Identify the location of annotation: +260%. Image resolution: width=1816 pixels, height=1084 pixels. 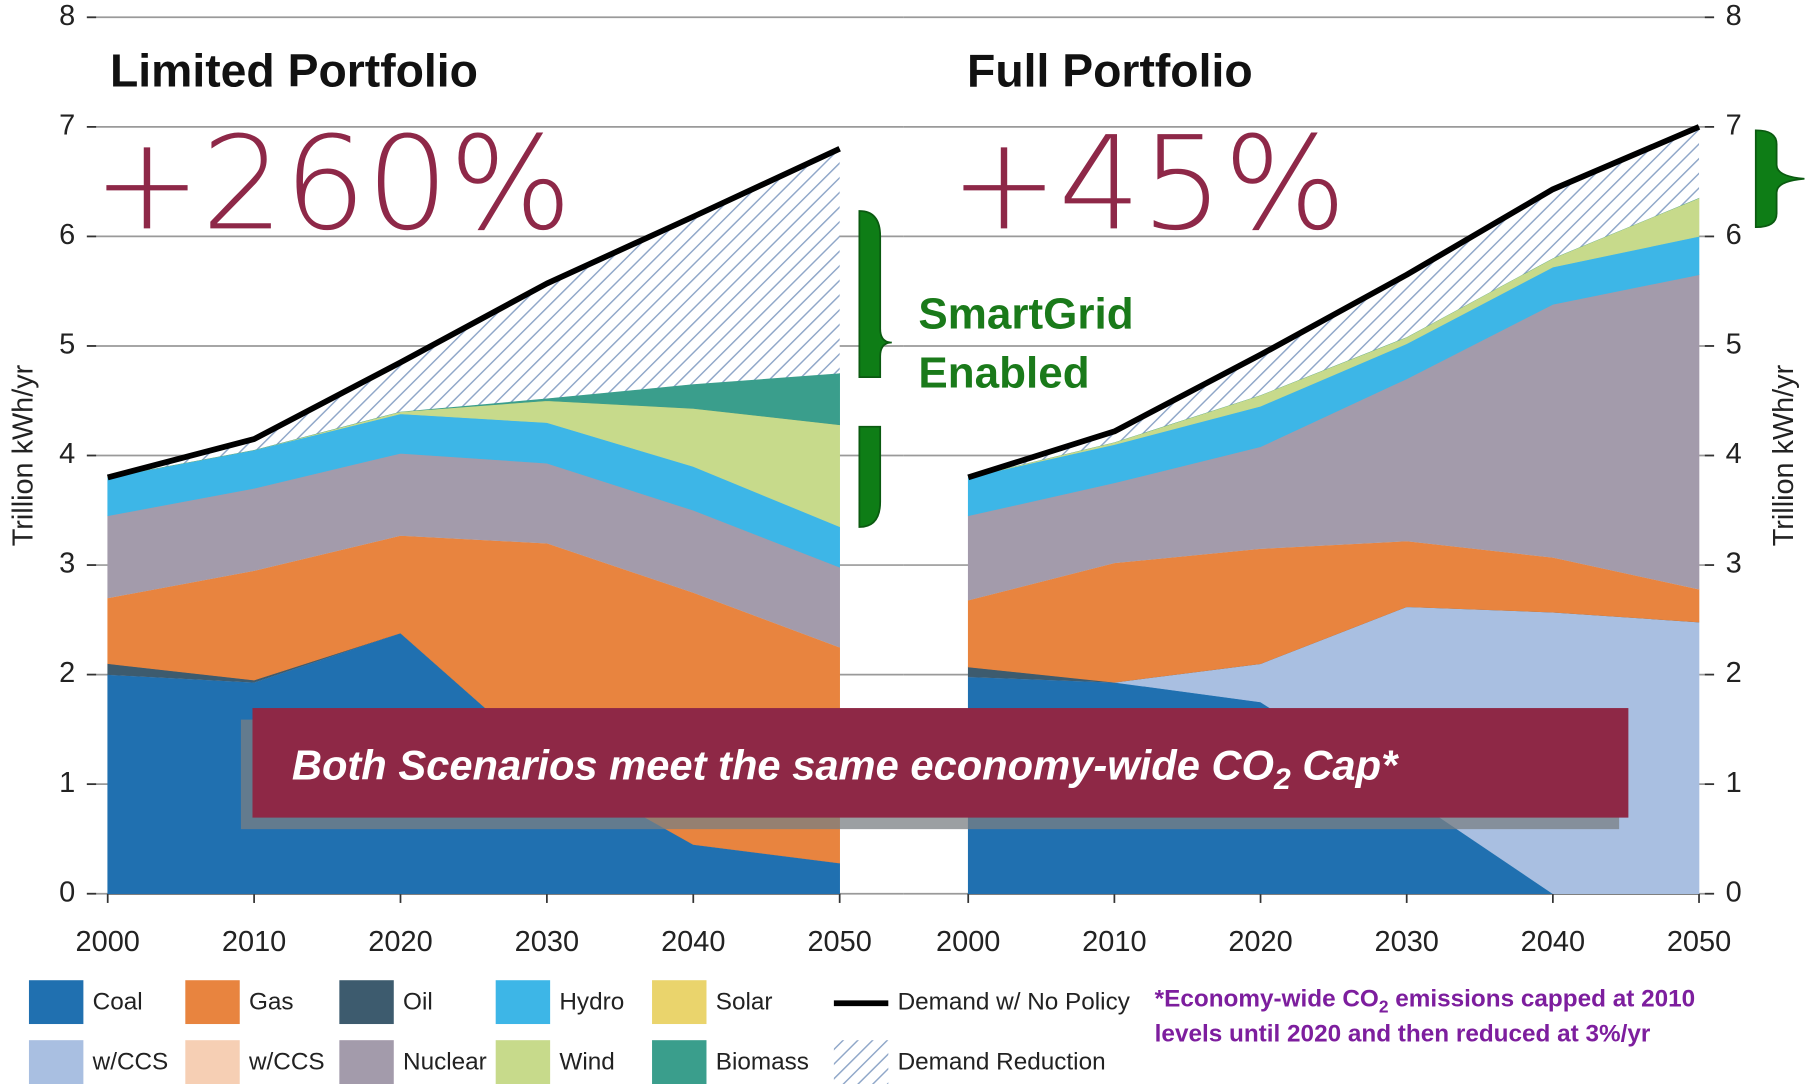
(332, 184).